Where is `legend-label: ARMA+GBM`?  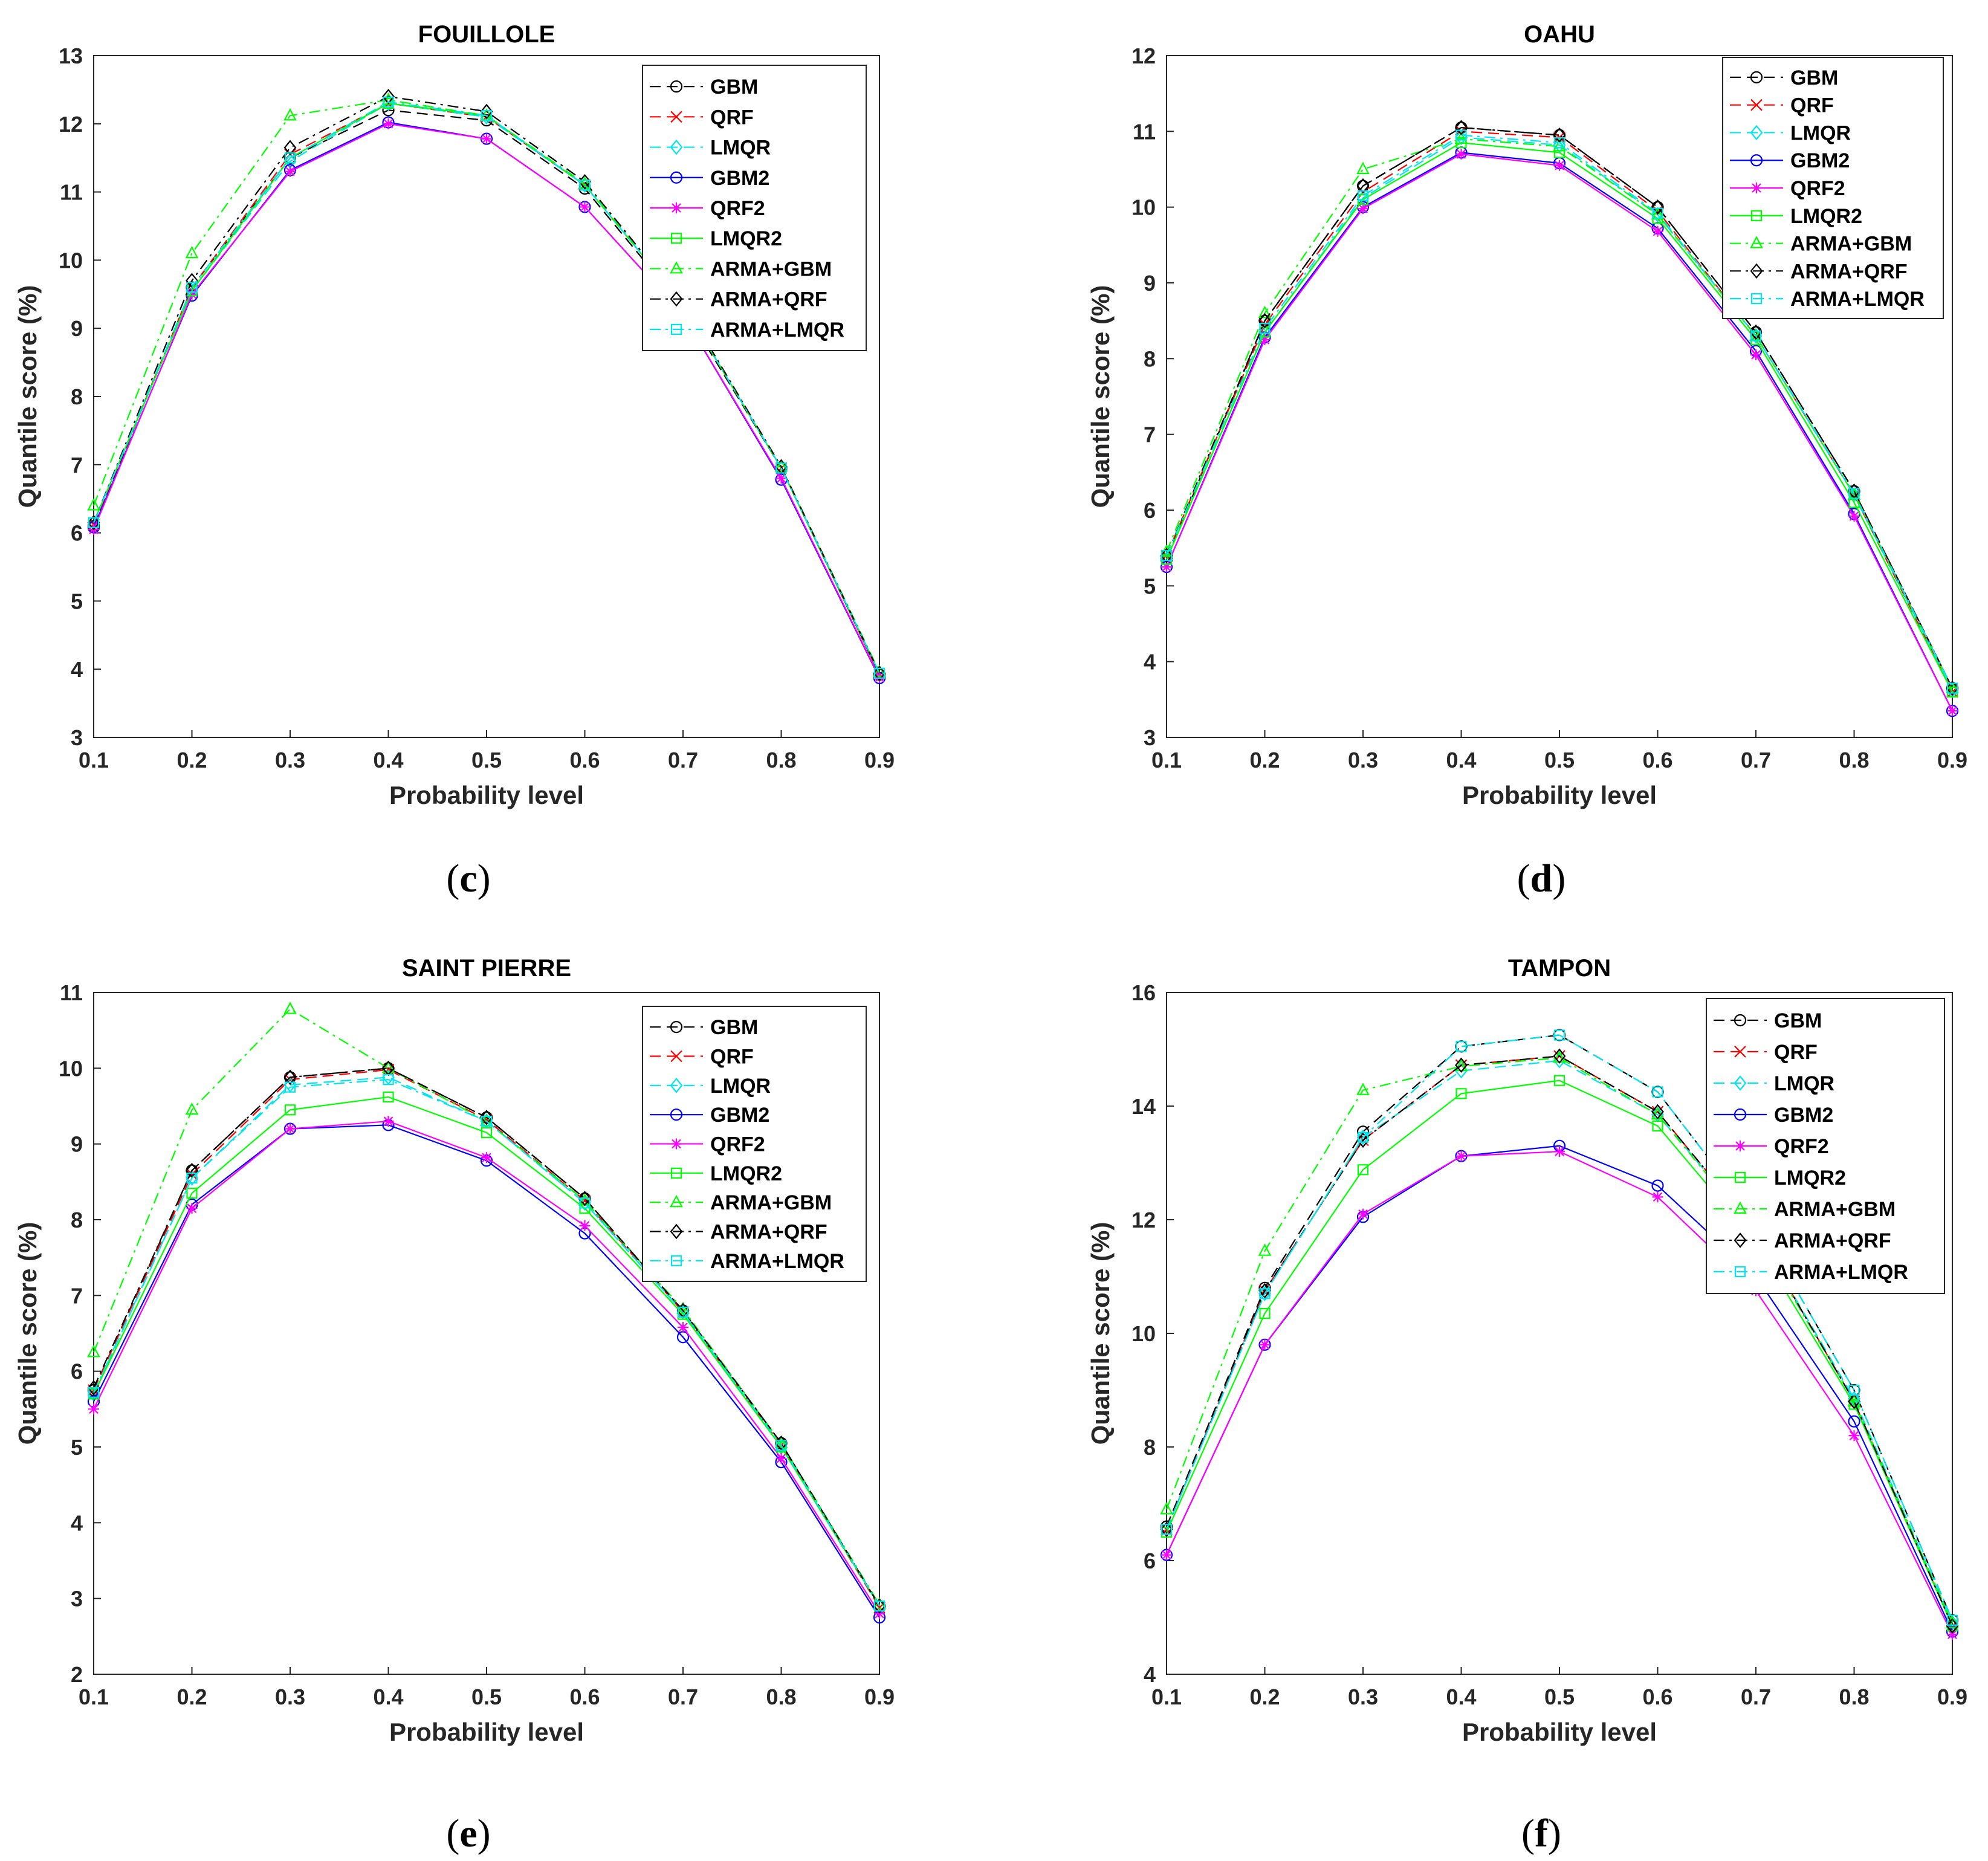
legend-label: ARMA+GBM is located at coordinates (771, 268).